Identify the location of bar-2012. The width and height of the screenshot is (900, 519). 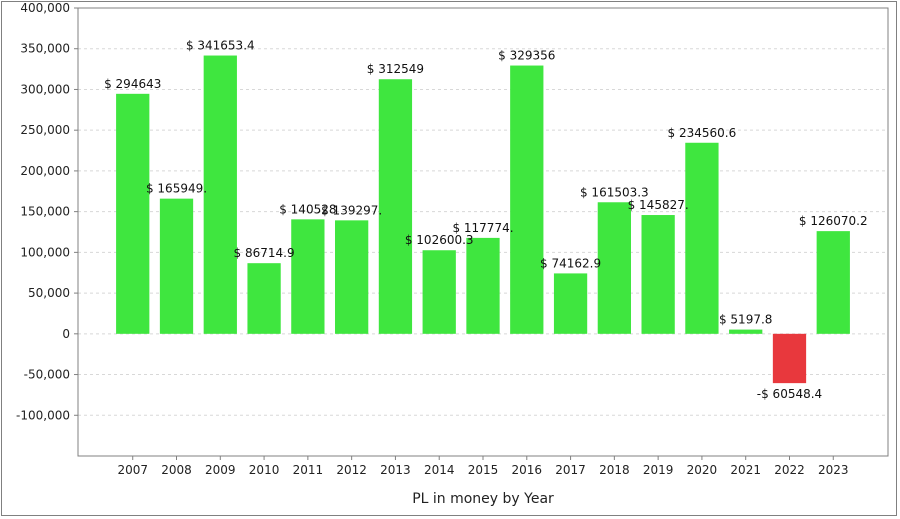
(352, 277).